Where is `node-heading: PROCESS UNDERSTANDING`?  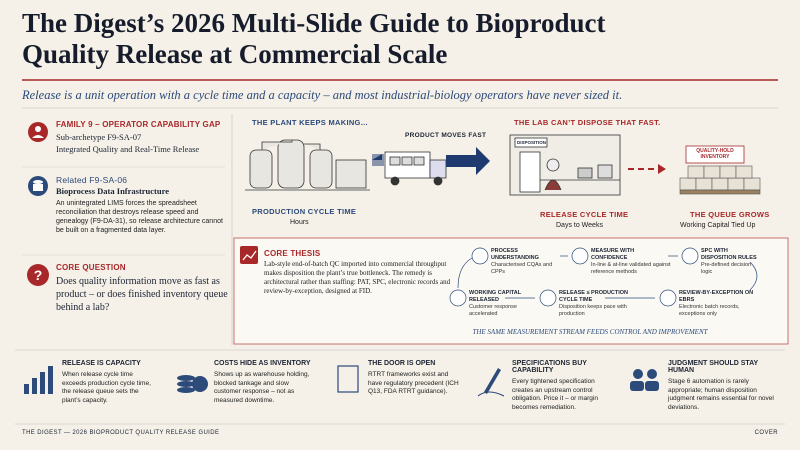
node-heading: PROCESS UNDERSTANDING is located at coordinates (515, 254).